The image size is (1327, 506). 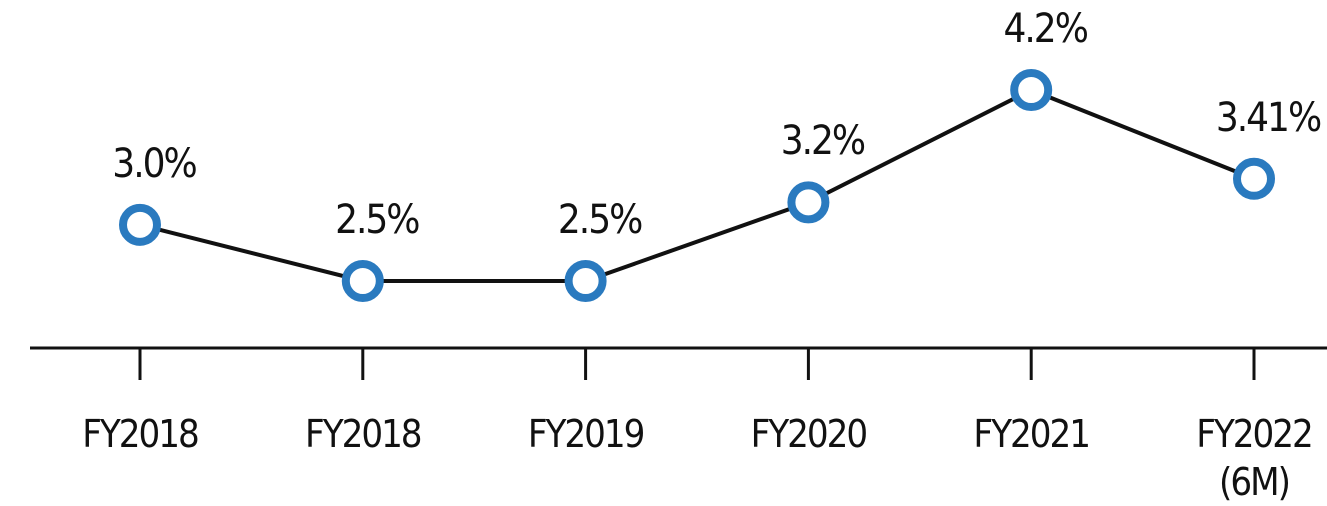 What do you see at coordinates (1045, 29) in the screenshot?
I see `data-label: 4.2%` at bounding box center [1045, 29].